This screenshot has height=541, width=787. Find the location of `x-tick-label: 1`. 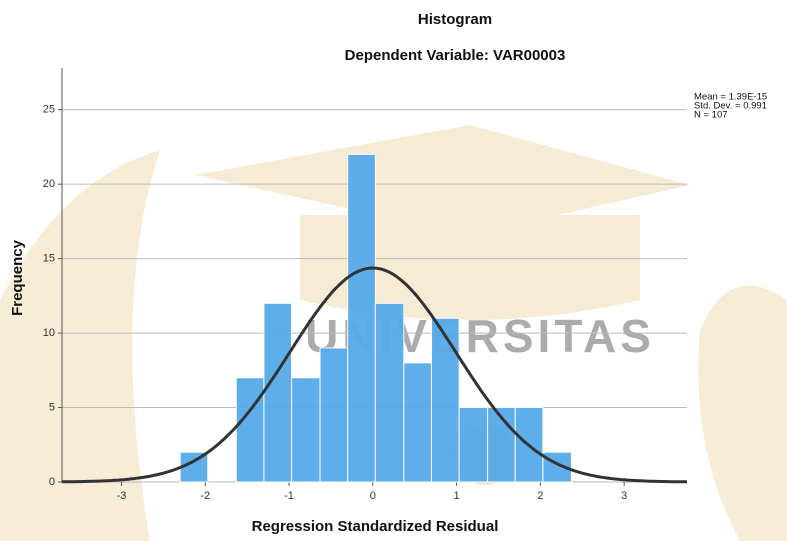

x-tick-label: 1 is located at coordinates (457, 496).